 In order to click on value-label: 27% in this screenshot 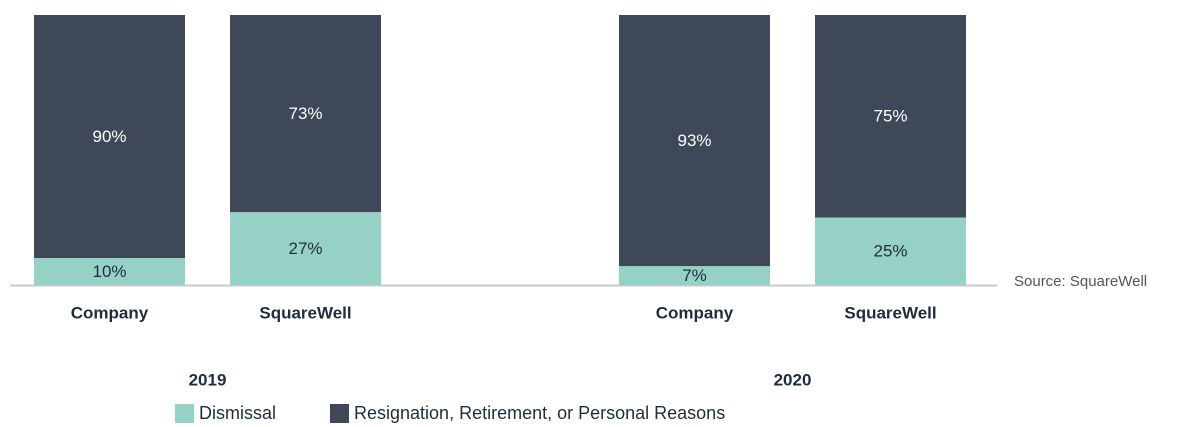, I will do `click(305, 248)`.